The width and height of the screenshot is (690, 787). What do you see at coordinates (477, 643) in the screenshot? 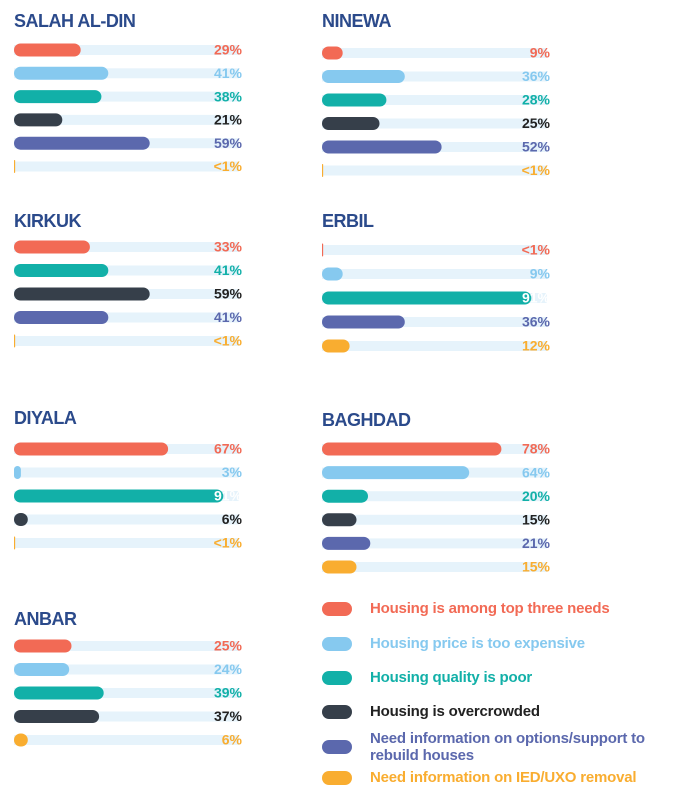
I see `legend-label: Housing price is too expensive` at bounding box center [477, 643].